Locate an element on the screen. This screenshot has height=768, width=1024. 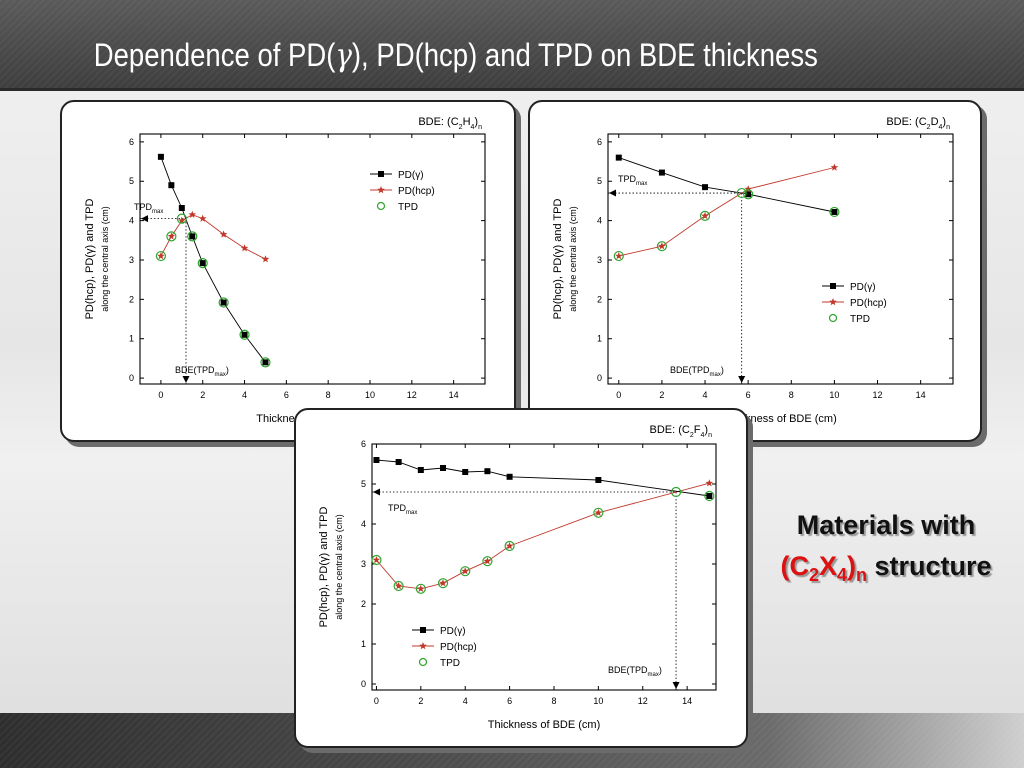
y-tick-label: 1 is located at coordinates (363, 644).